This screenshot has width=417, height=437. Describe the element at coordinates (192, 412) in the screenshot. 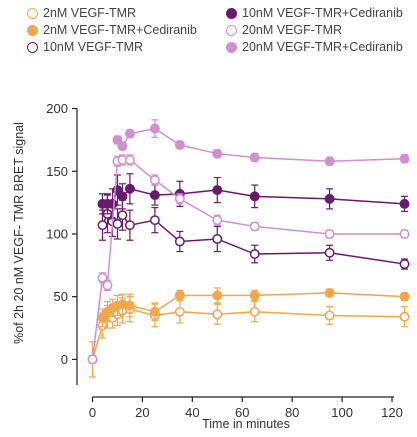

I see `x-tick-label: 40` at that location.